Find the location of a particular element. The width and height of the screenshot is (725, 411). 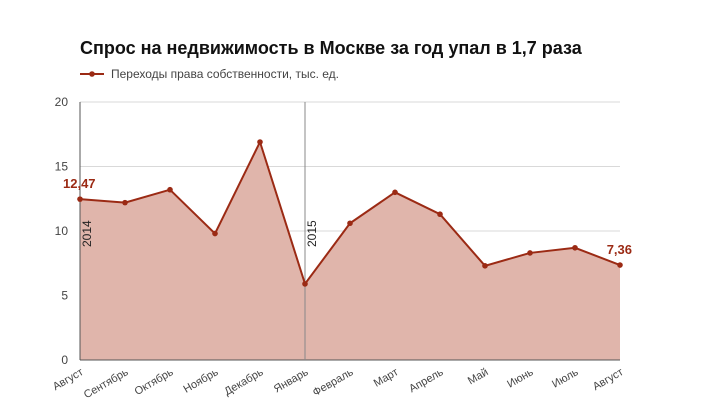

data-label: 12,47 is located at coordinates (79, 183).